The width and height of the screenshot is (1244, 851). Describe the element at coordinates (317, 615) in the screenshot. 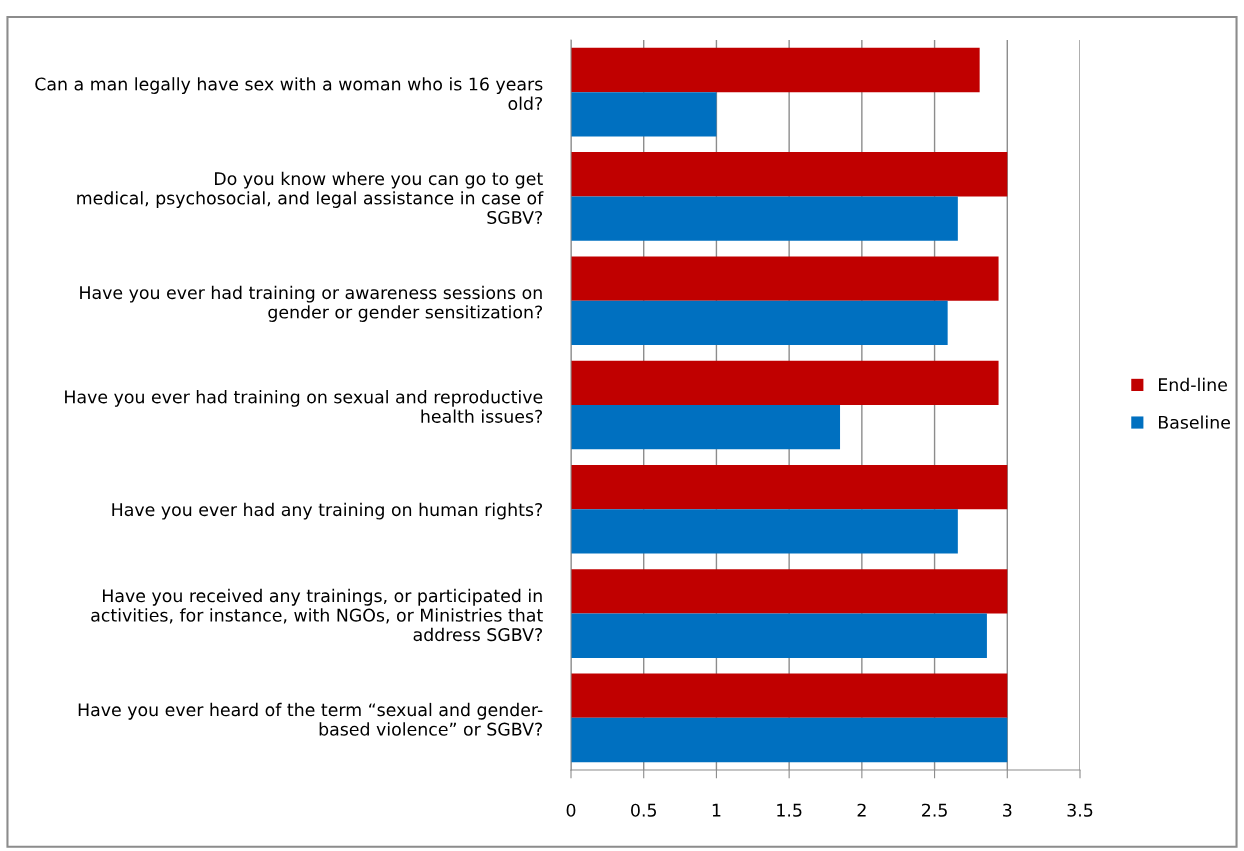

I see `y-tick-label: Have you received any trainings, or participated in activities, for instance, with NGOs, or Ministries that address SGBV?` at that location.